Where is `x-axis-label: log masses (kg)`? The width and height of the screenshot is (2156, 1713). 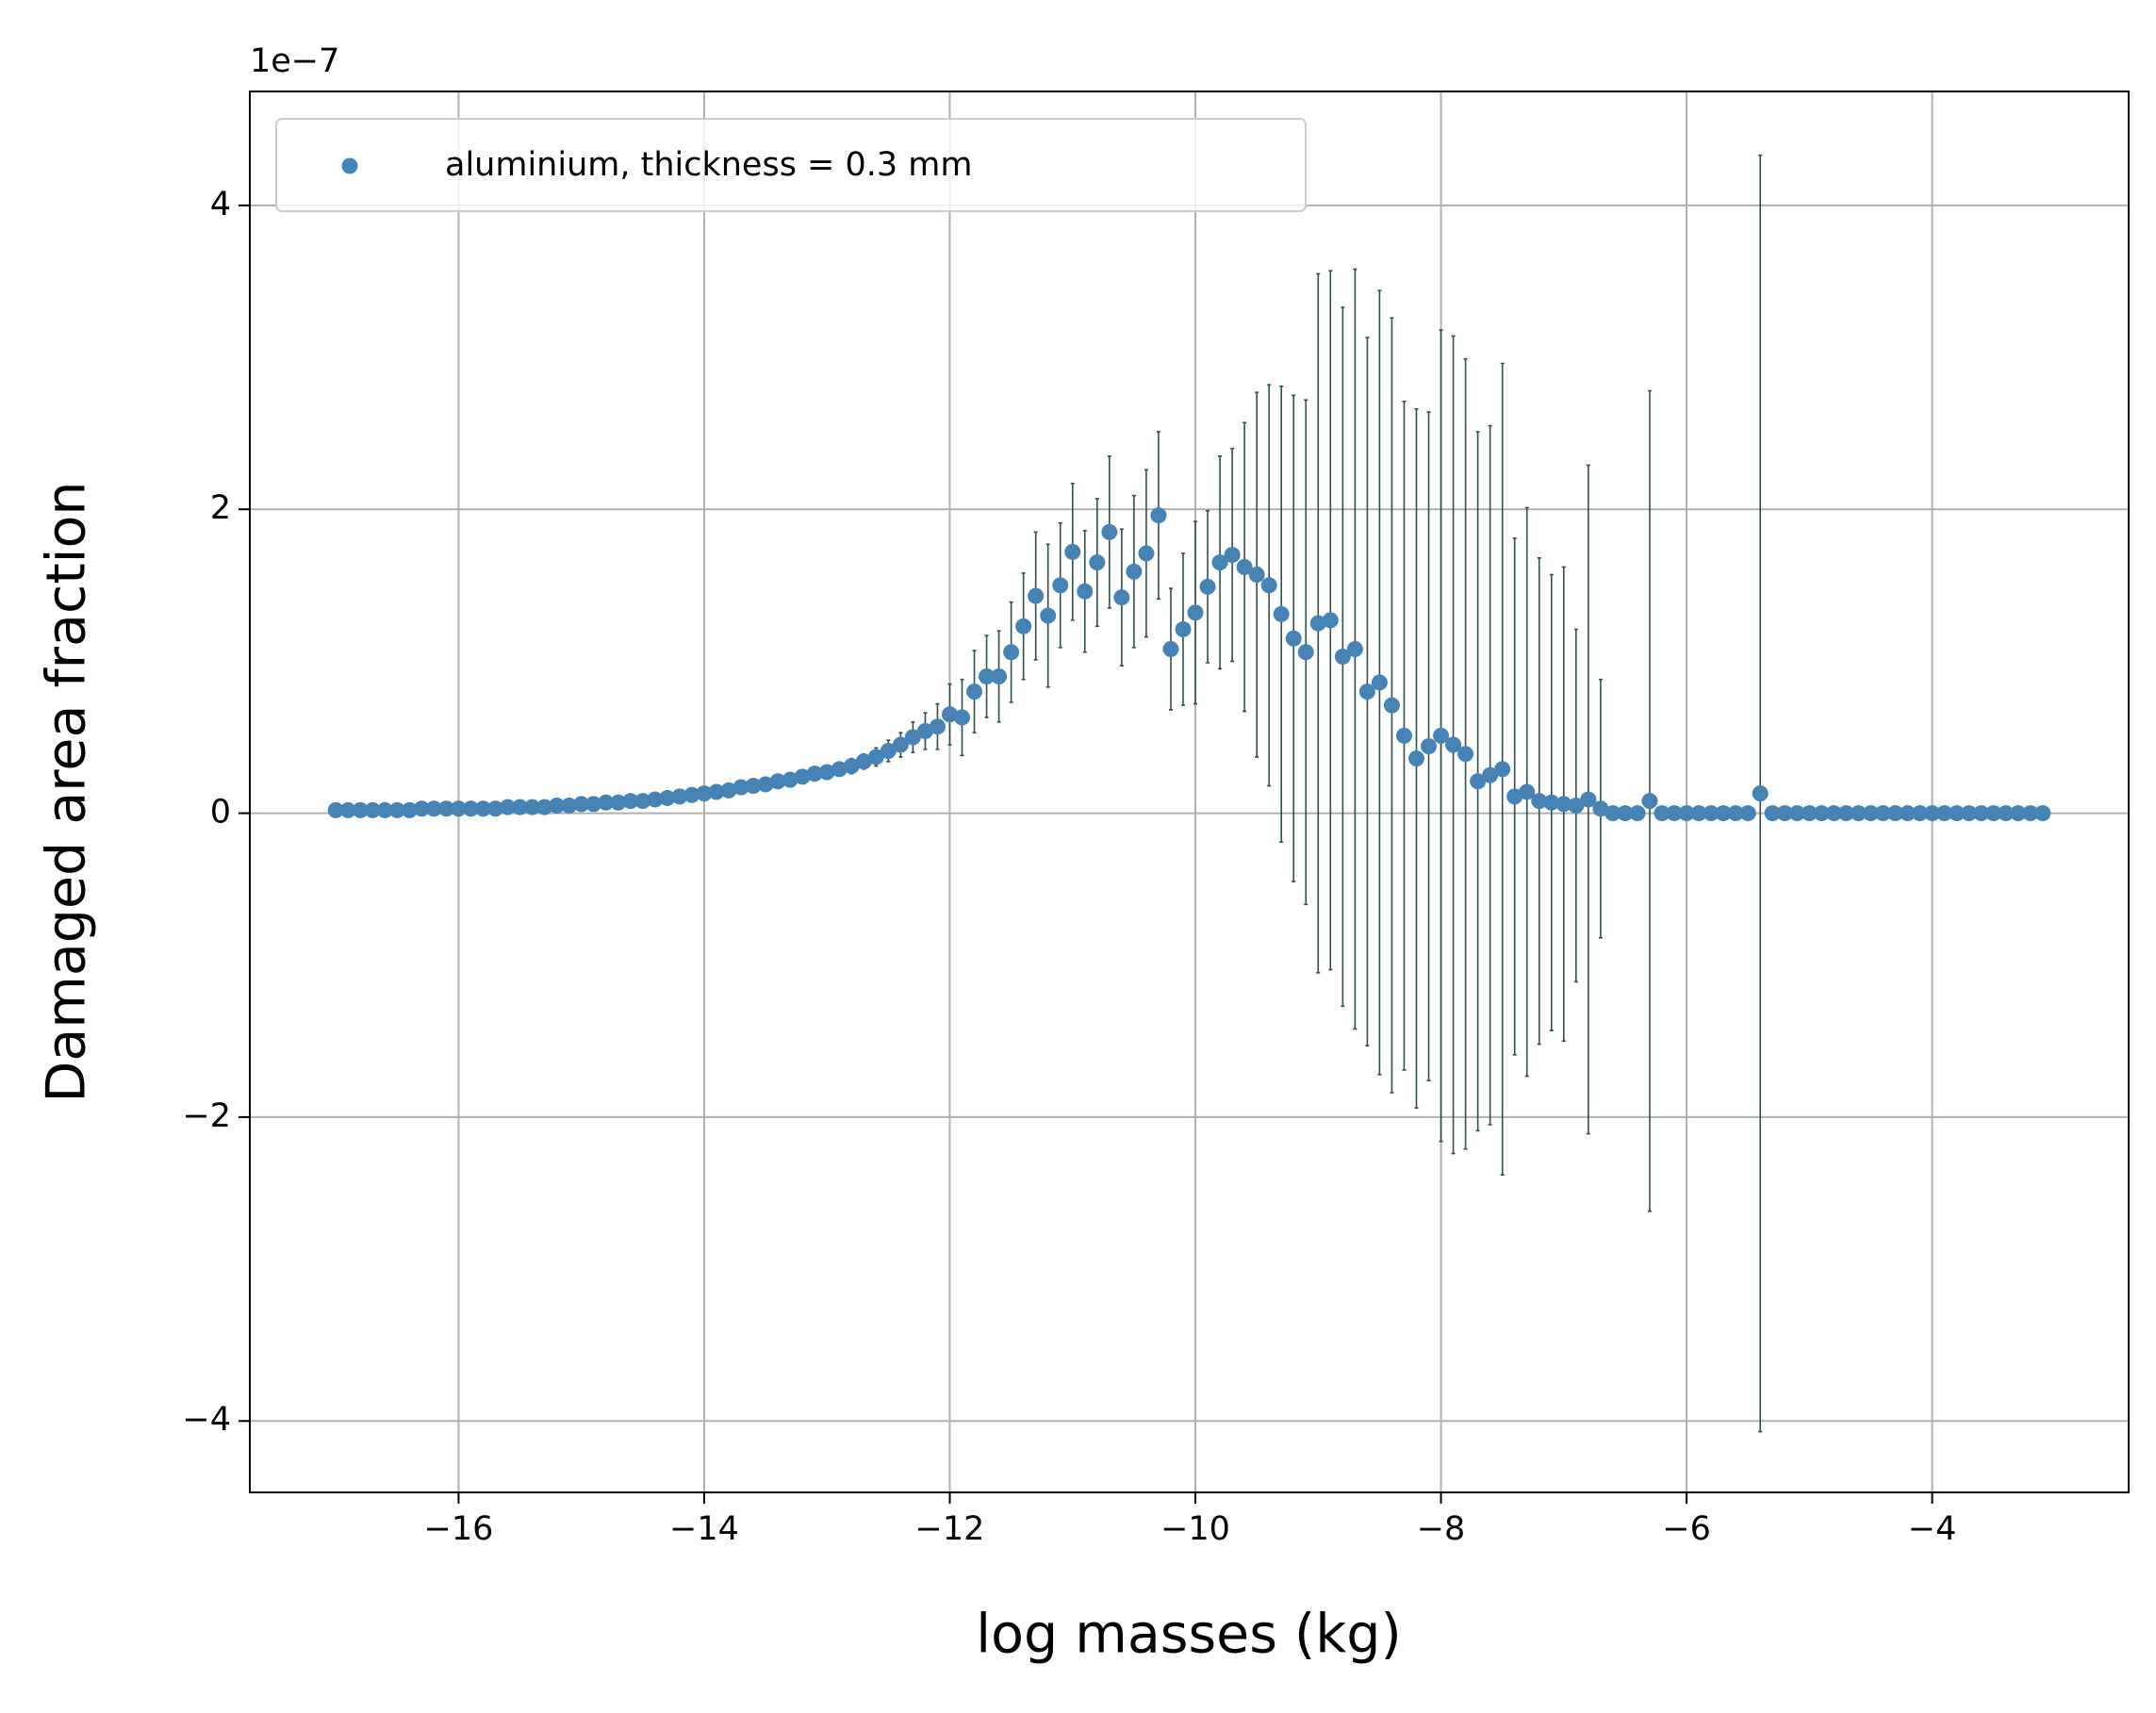
x-axis-label: log masses (kg) is located at coordinates (1188, 1635).